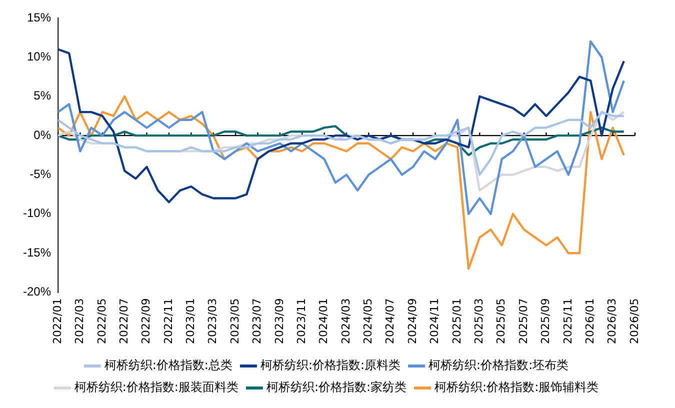  I want to click on x-tick-label: 2024/05, so click(368, 321).